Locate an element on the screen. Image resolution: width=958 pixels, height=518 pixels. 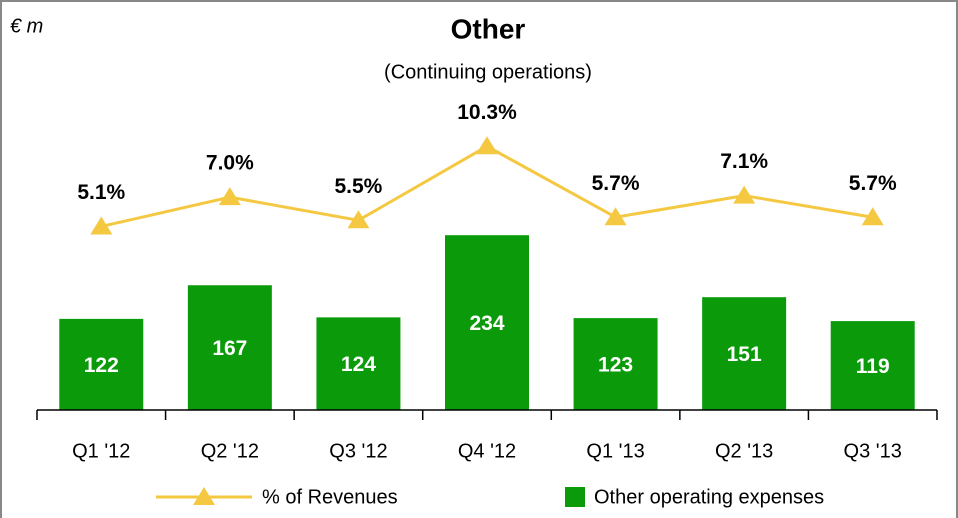
bar-label: 119 is located at coordinates (873, 366).